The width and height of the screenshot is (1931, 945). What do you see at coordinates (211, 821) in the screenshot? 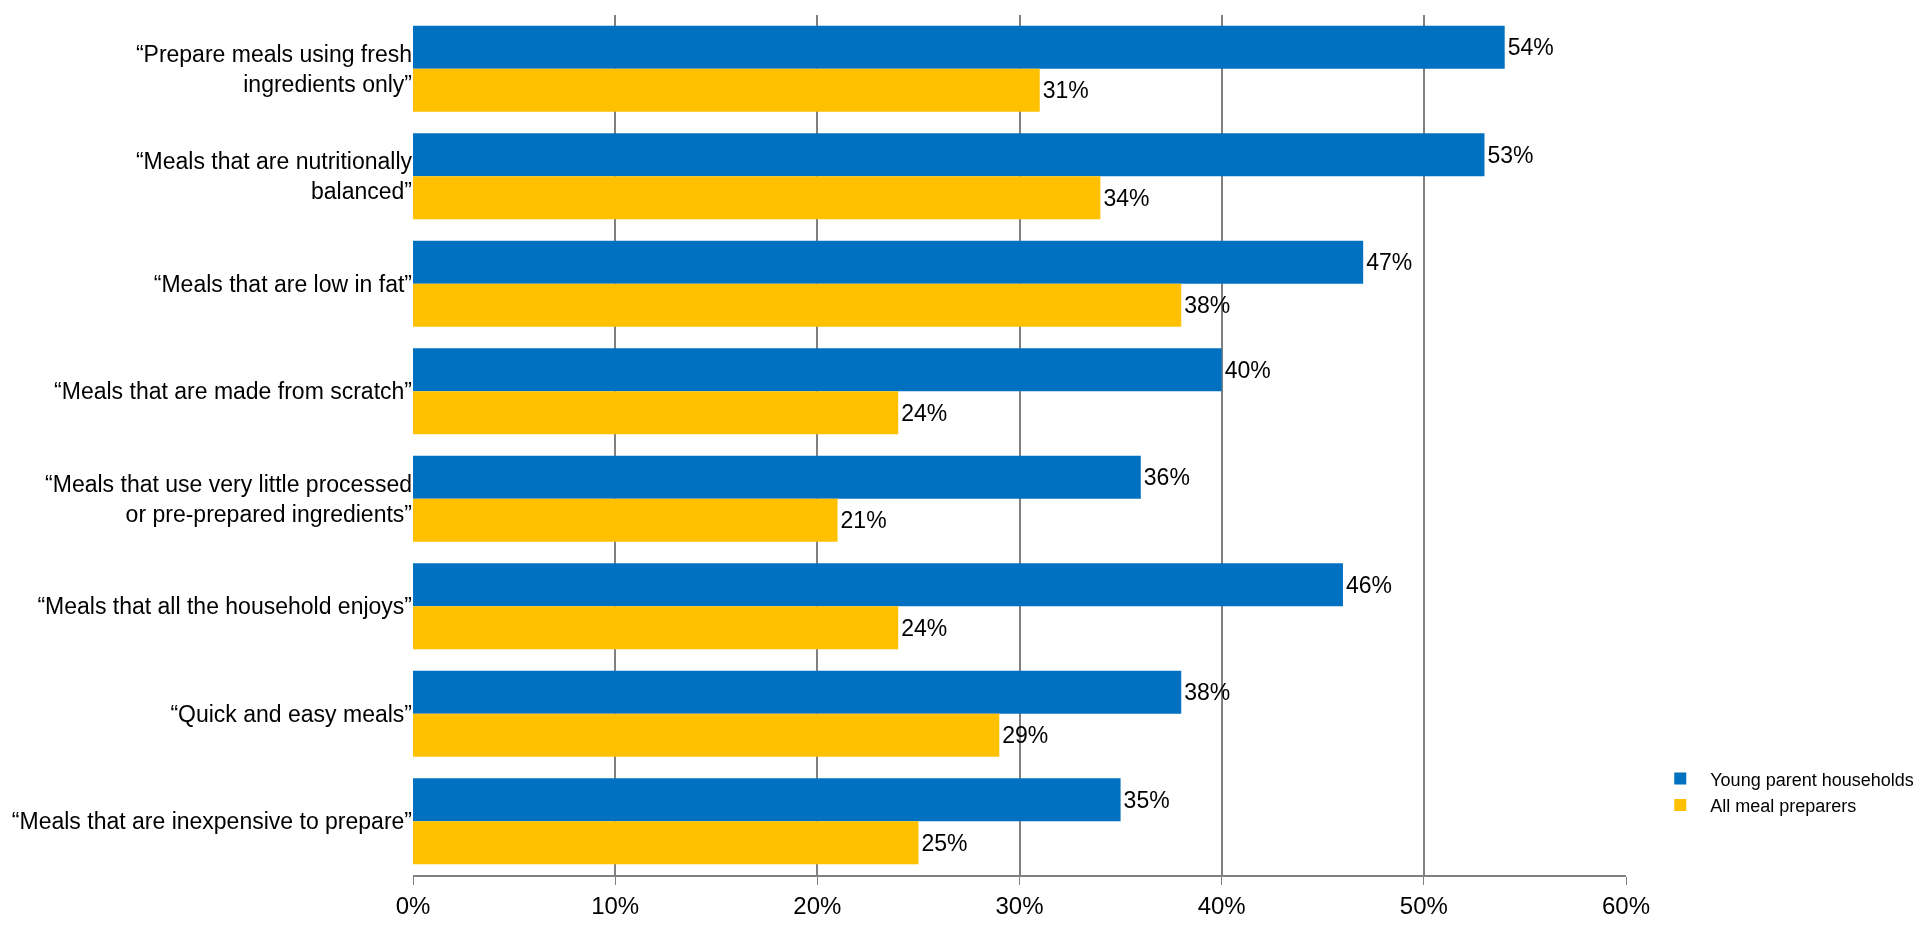
I see `y-tick-label: “Meals that are inexpensive to prepare”` at bounding box center [211, 821].